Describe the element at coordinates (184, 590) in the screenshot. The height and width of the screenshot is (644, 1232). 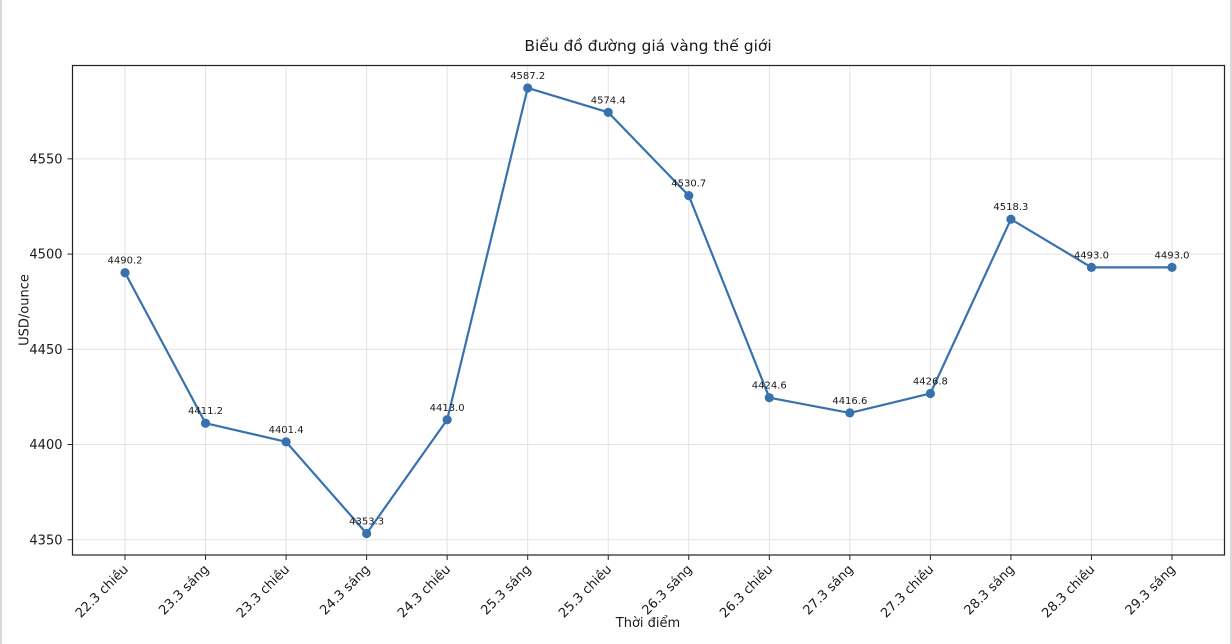
I see `x-tick-label: 23.3 sáng` at that location.